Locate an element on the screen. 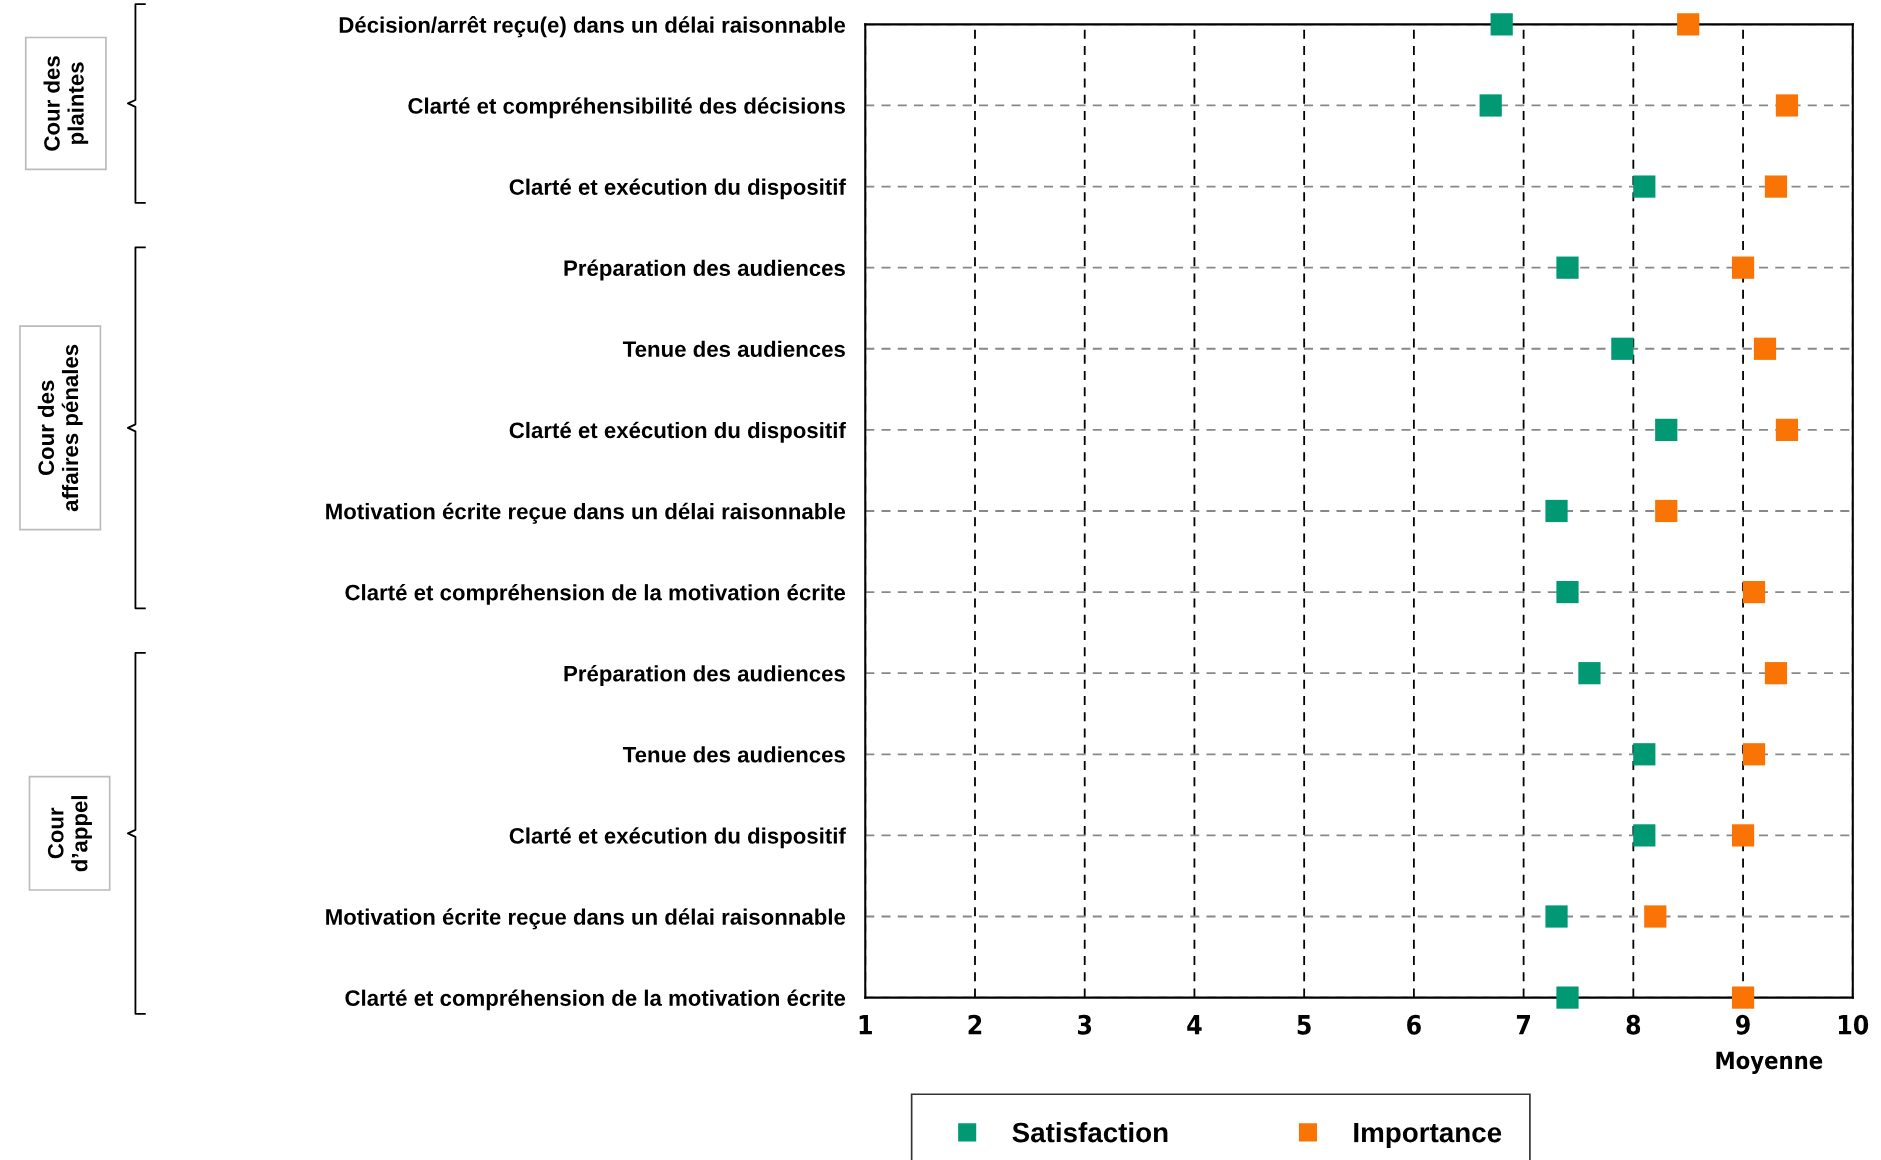  x-tick-label: 4 is located at coordinates (1194, 1025).